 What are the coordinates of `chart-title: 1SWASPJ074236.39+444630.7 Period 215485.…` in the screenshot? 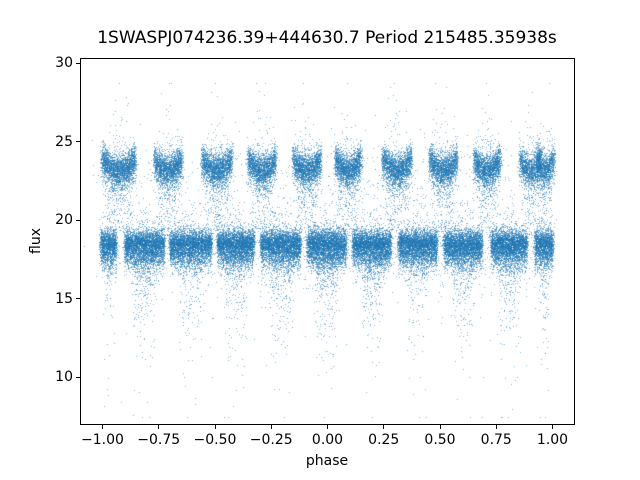 It's located at (327, 38).